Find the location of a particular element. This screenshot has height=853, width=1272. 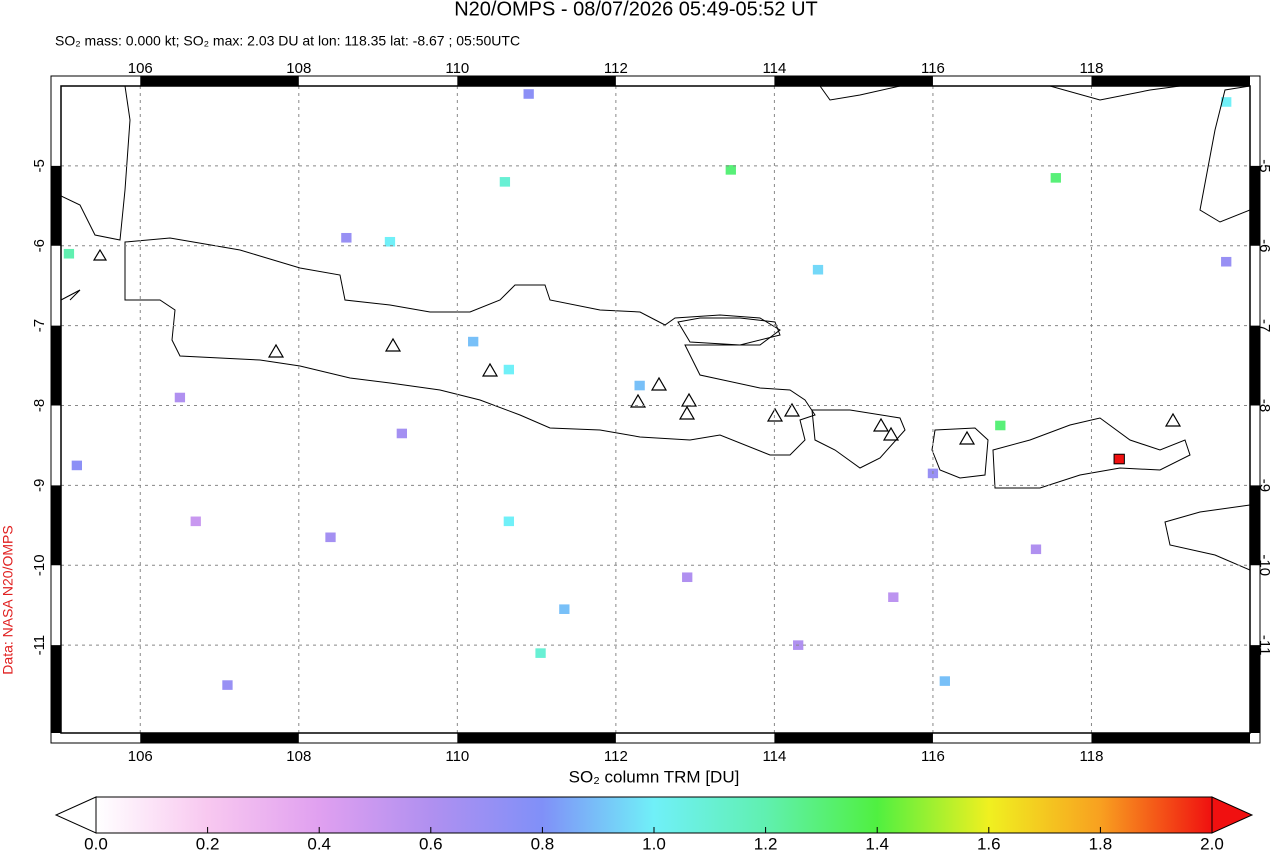

coast-sulawesi is located at coordinates (1224, 154).